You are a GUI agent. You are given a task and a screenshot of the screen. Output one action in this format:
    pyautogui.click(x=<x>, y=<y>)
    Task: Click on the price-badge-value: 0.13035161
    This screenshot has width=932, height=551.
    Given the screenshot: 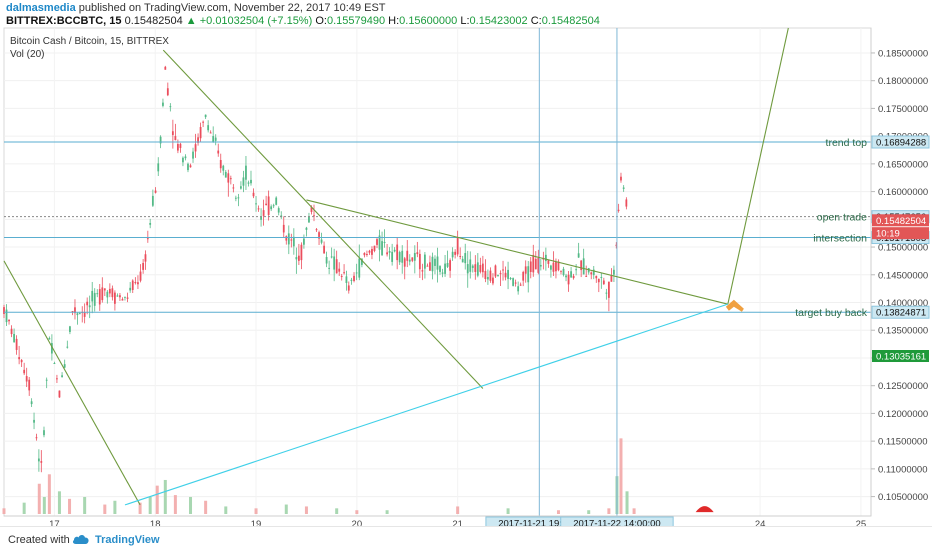 What is the action you would take?
    pyautogui.click(x=901, y=357)
    